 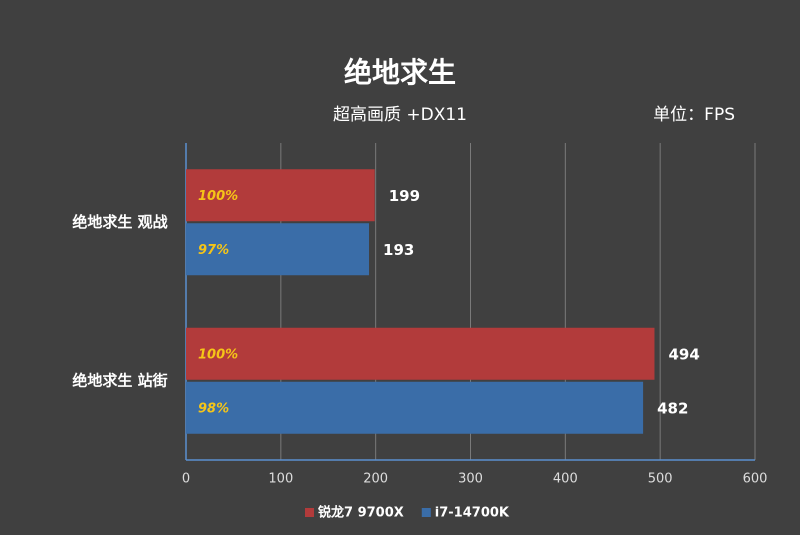 I want to click on chart-title: 绝地求生, so click(x=400, y=72).